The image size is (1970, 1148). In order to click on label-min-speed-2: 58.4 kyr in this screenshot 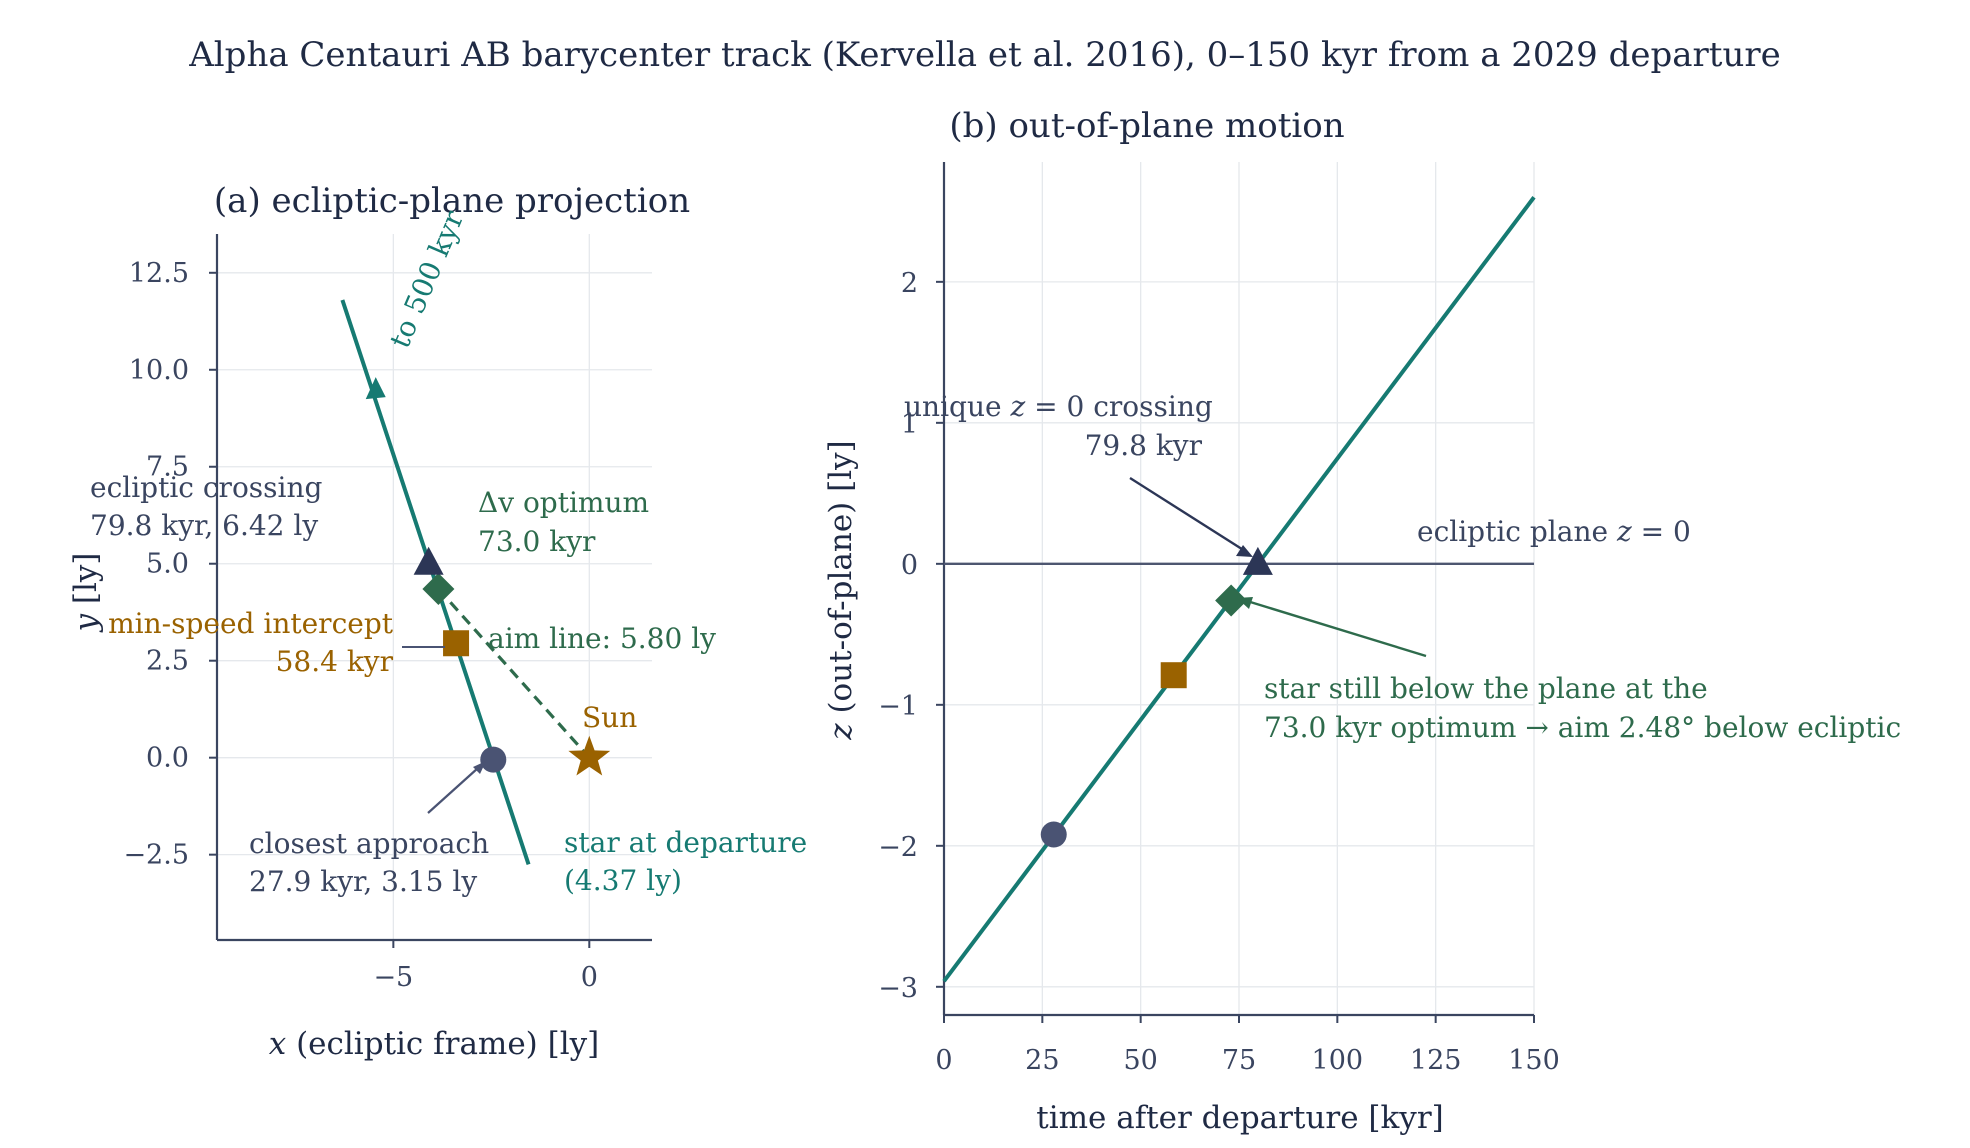, I will do `click(335, 661)`.